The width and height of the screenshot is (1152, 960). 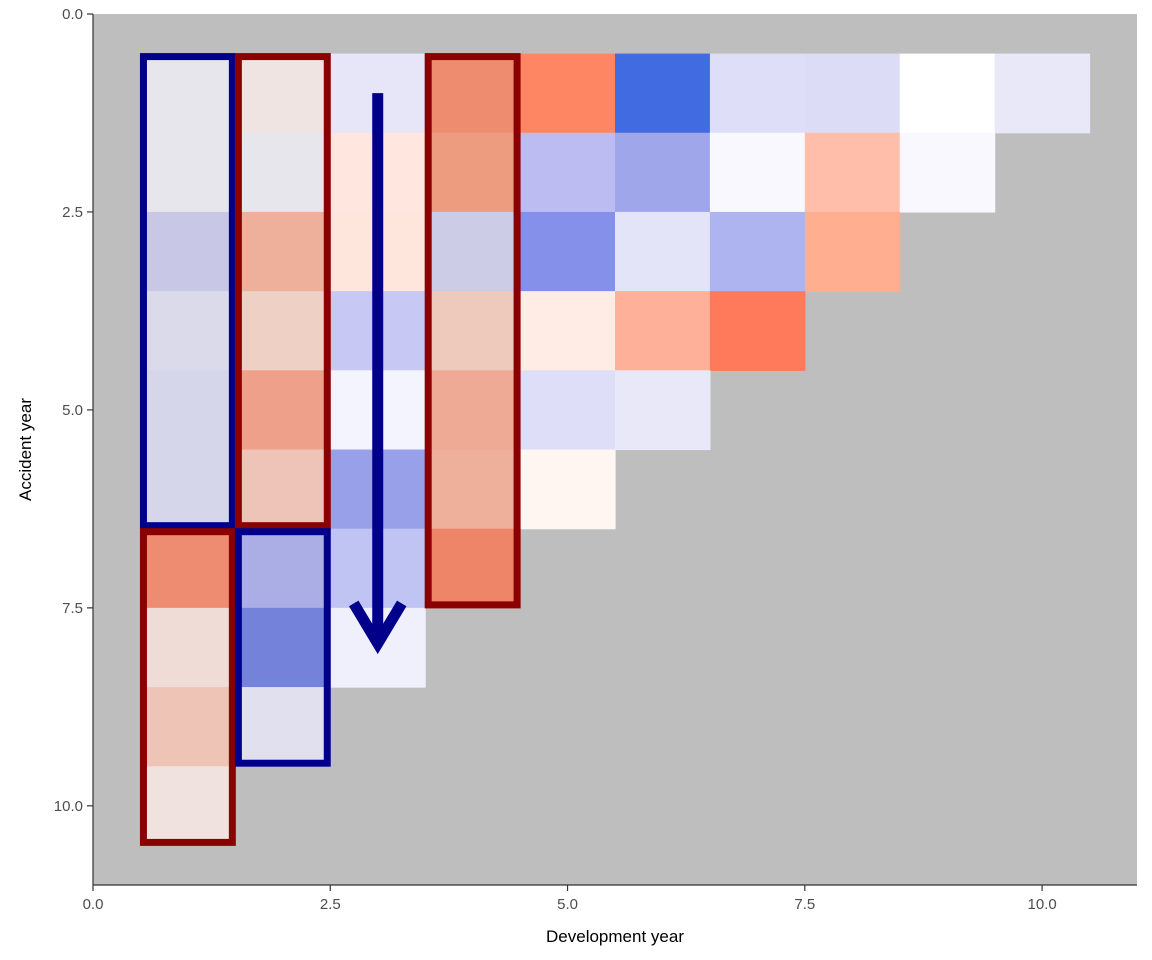 I want to click on y-tick-label: 10.0, so click(x=68, y=806).